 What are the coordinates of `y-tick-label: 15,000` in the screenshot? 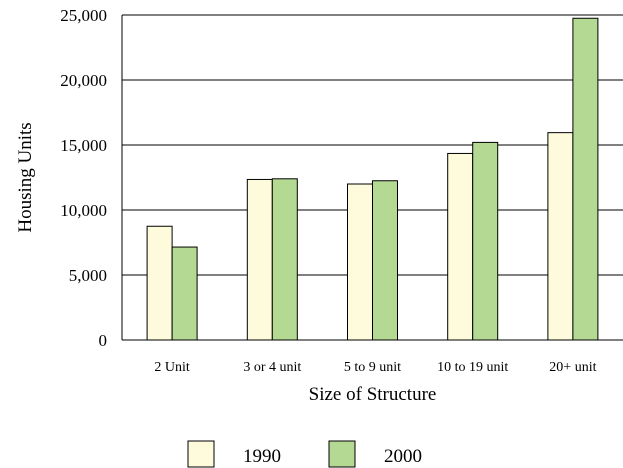 It's located at (83, 145).